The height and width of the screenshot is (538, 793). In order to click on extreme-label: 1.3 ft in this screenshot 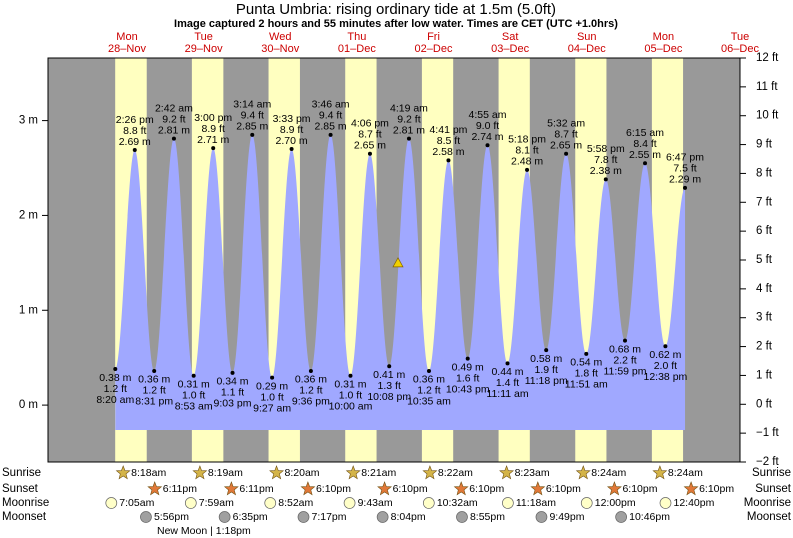, I will do `click(389, 386)`.